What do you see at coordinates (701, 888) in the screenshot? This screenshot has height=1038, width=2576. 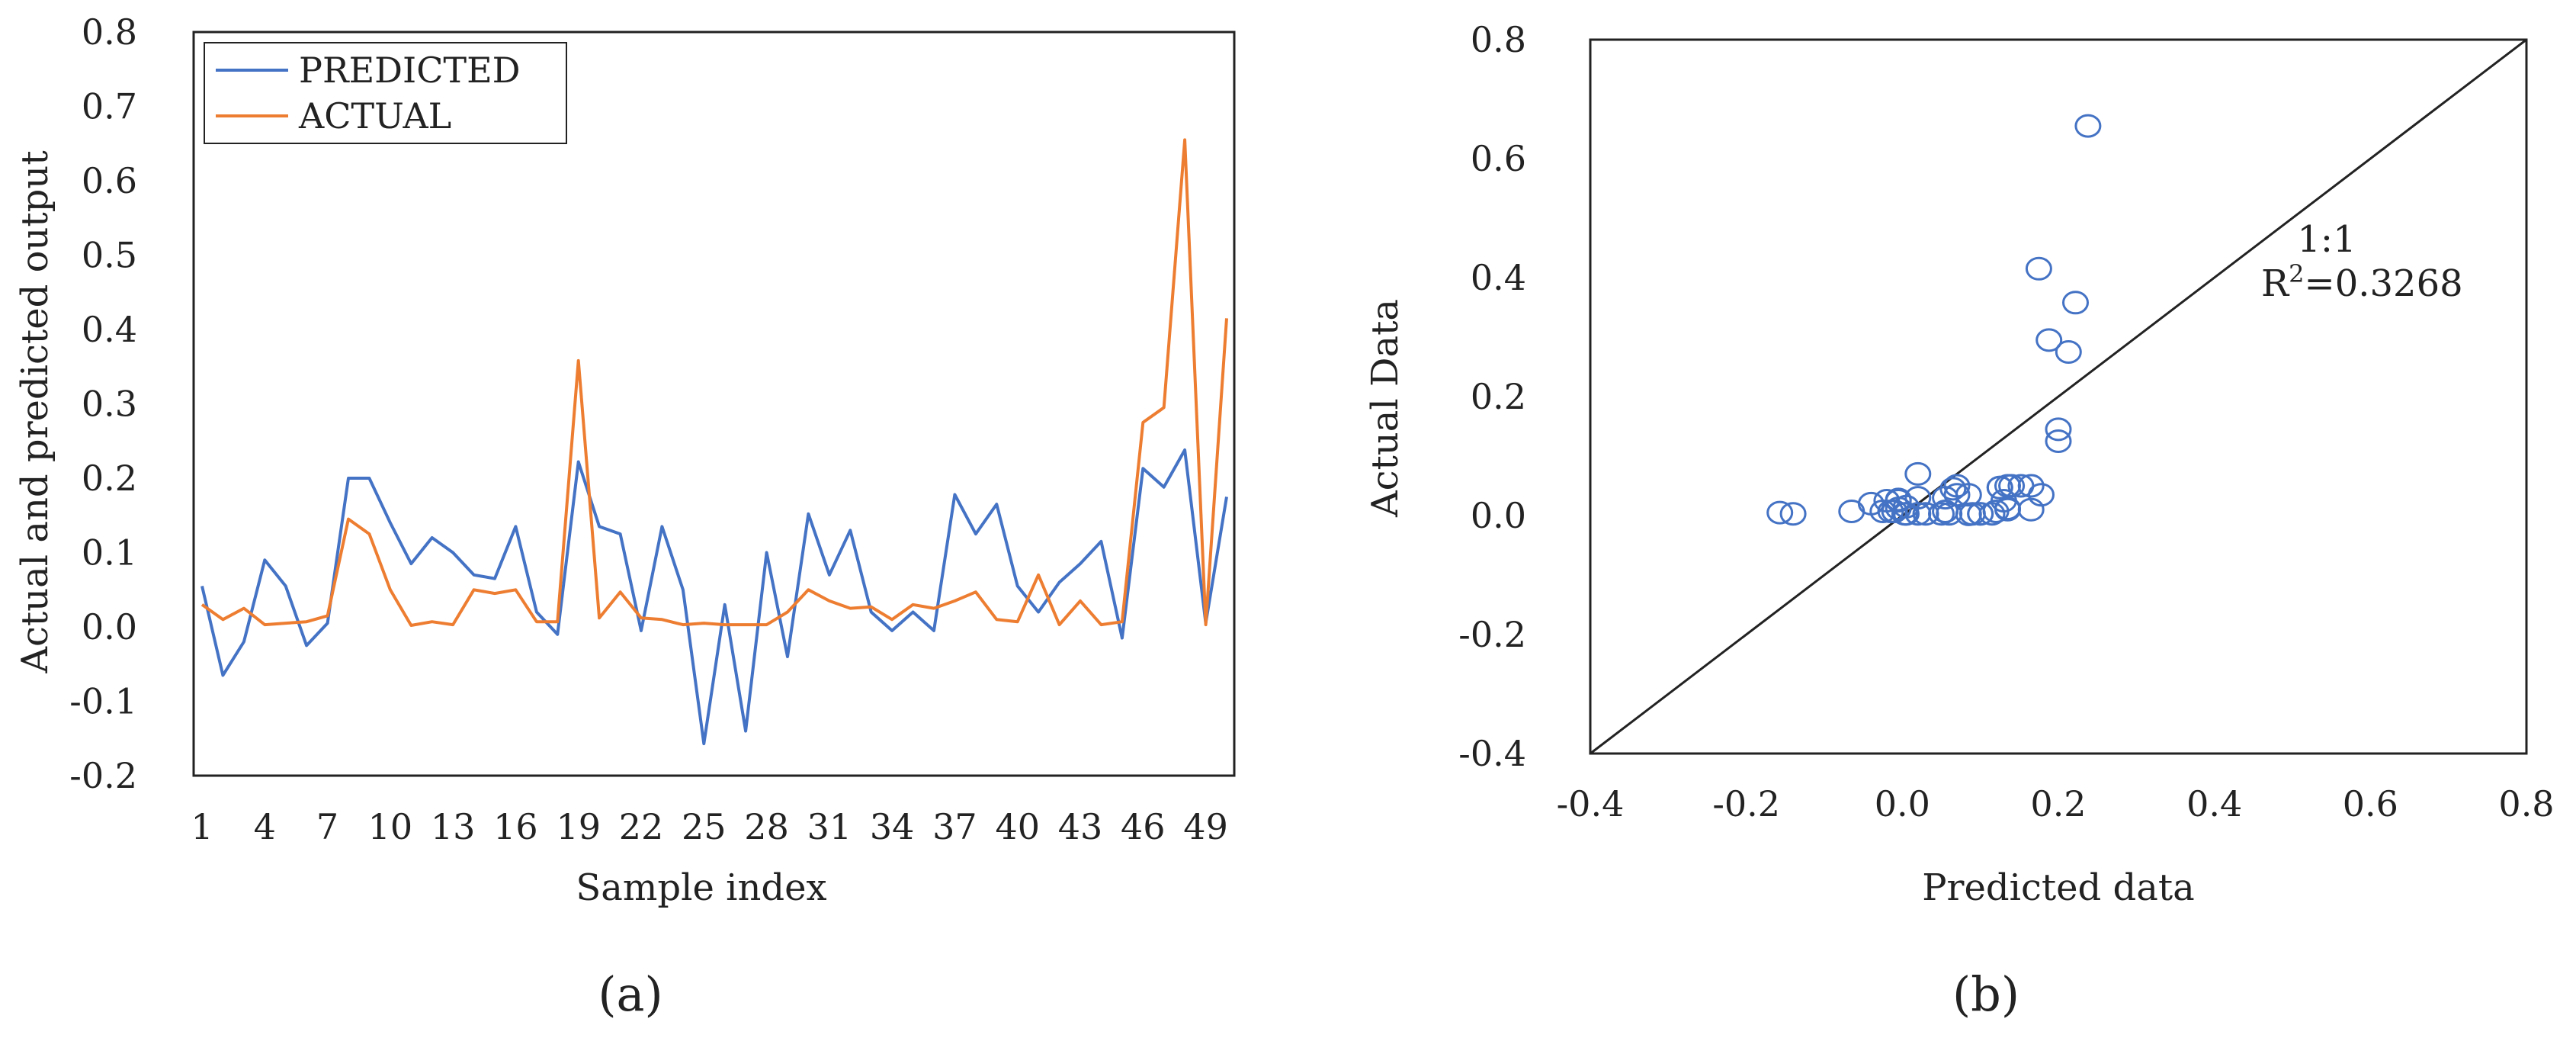 I see `line-chart-x-axis-label: Sample index` at bounding box center [701, 888].